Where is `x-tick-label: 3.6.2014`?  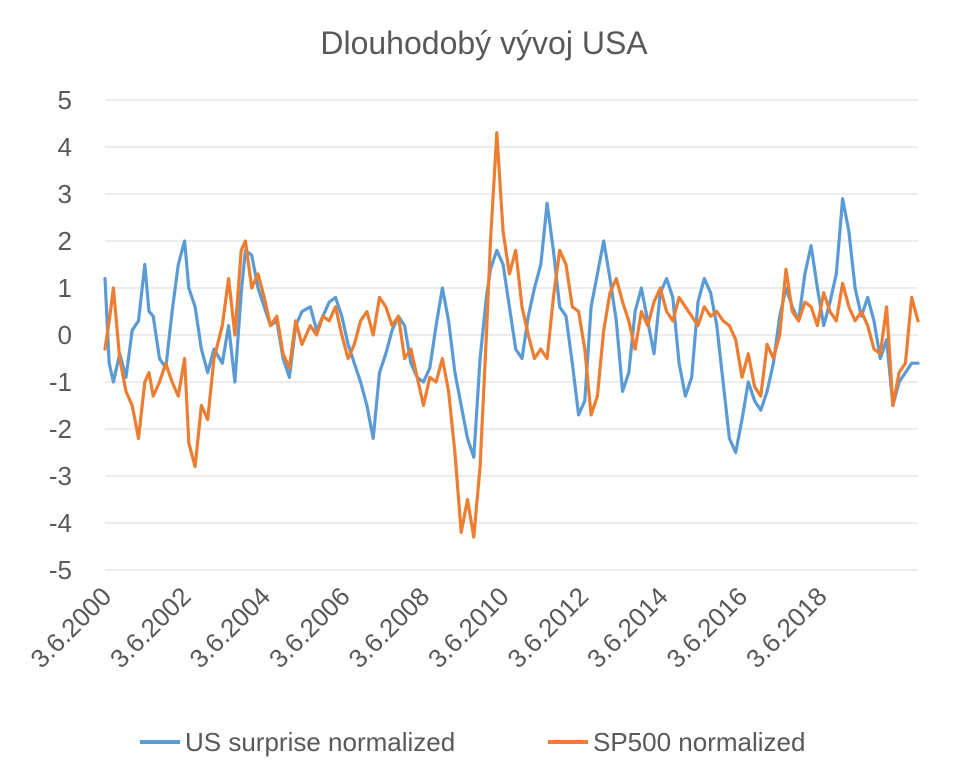 x-tick-label: 3.6.2014 is located at coordinates (627, 627).